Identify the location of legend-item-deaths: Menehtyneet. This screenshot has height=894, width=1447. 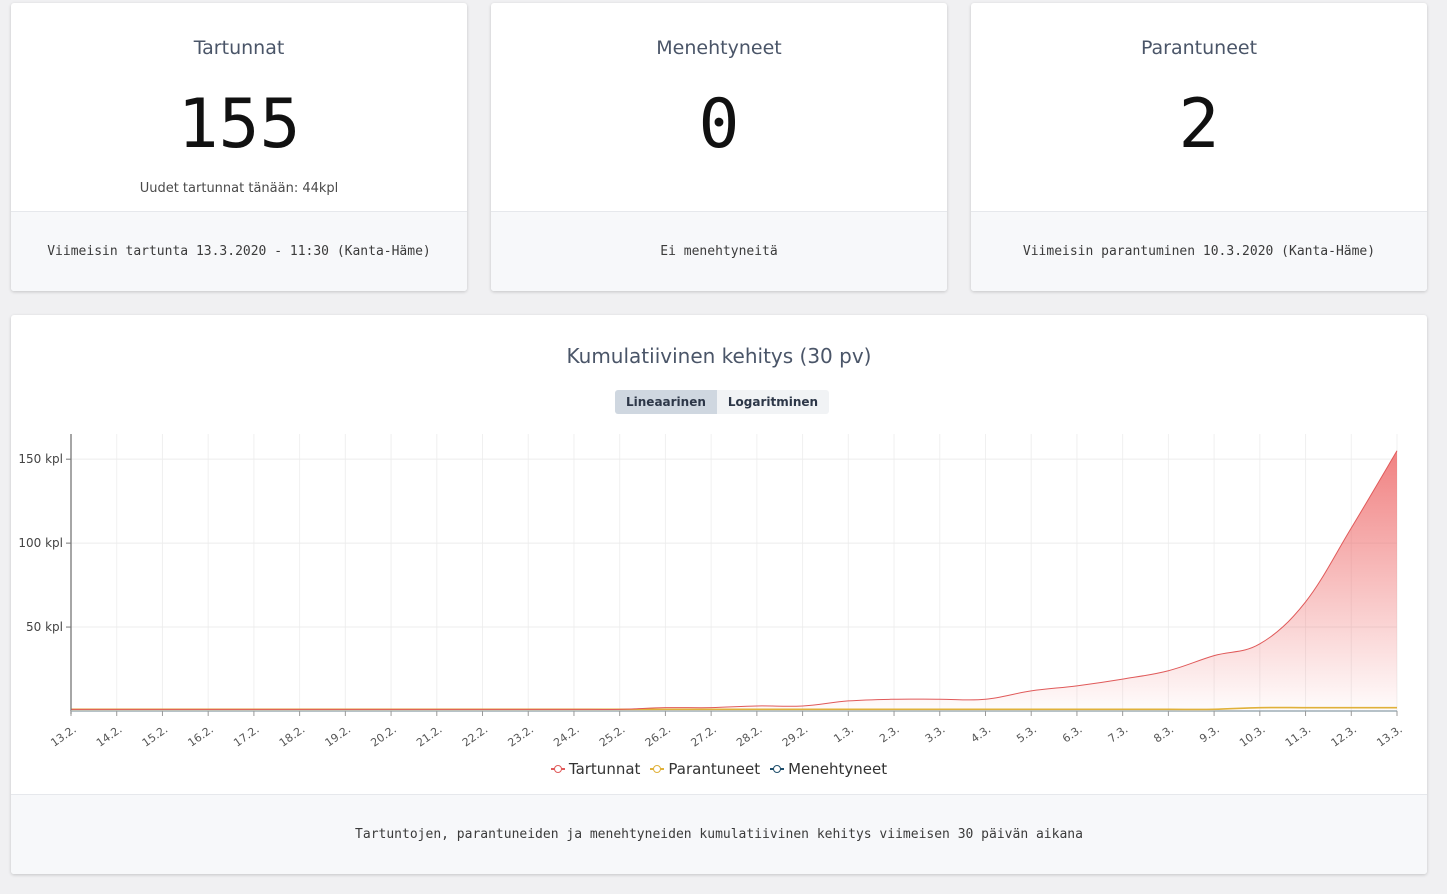
(828, 769).